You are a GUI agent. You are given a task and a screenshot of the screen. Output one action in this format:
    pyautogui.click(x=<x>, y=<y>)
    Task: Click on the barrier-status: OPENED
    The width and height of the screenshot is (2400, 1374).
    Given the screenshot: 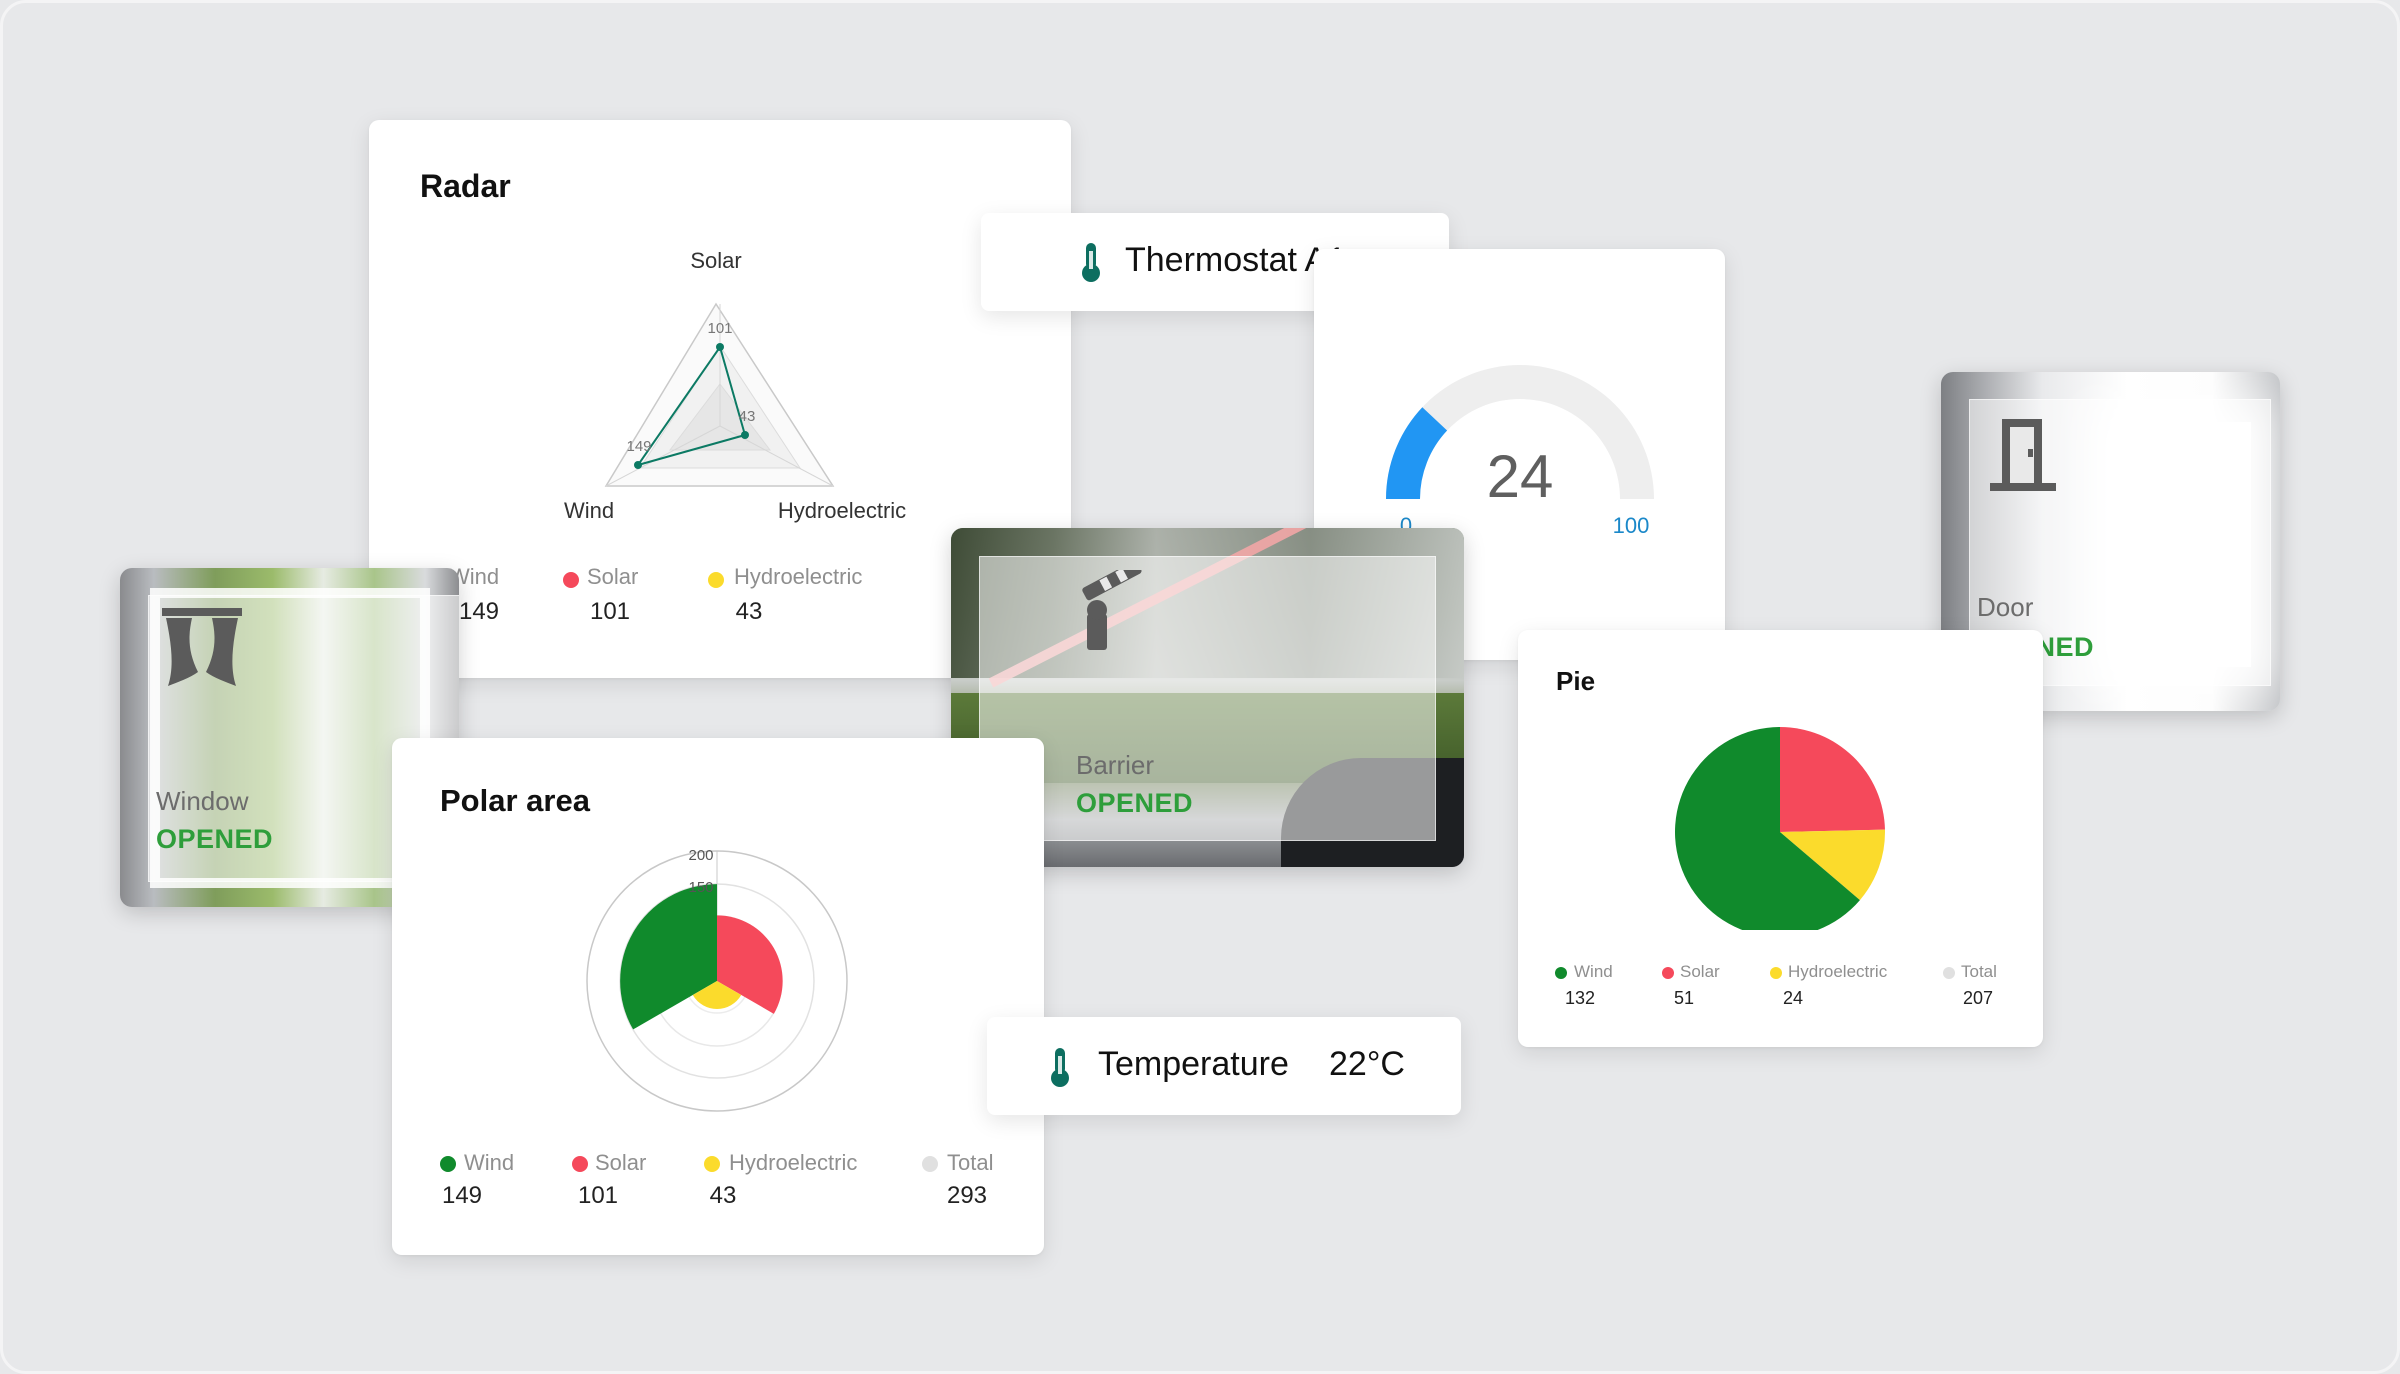 What is the action you would take?
    pyautogui.click(x=1135, y=803)
    